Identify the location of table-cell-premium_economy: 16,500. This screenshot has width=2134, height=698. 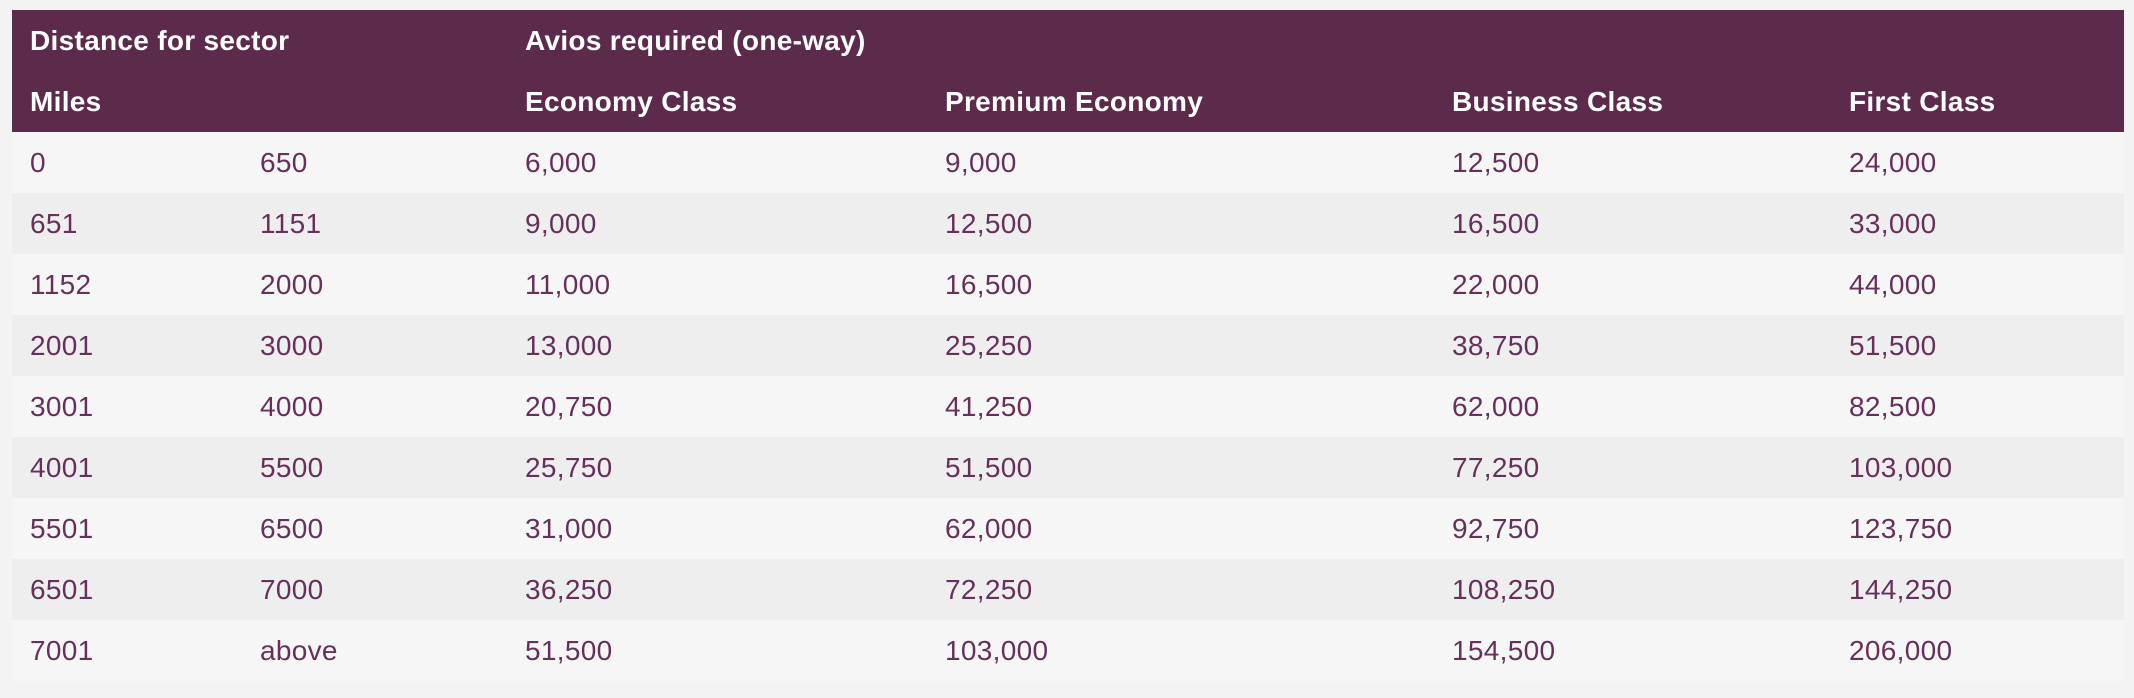
(1180, 284).